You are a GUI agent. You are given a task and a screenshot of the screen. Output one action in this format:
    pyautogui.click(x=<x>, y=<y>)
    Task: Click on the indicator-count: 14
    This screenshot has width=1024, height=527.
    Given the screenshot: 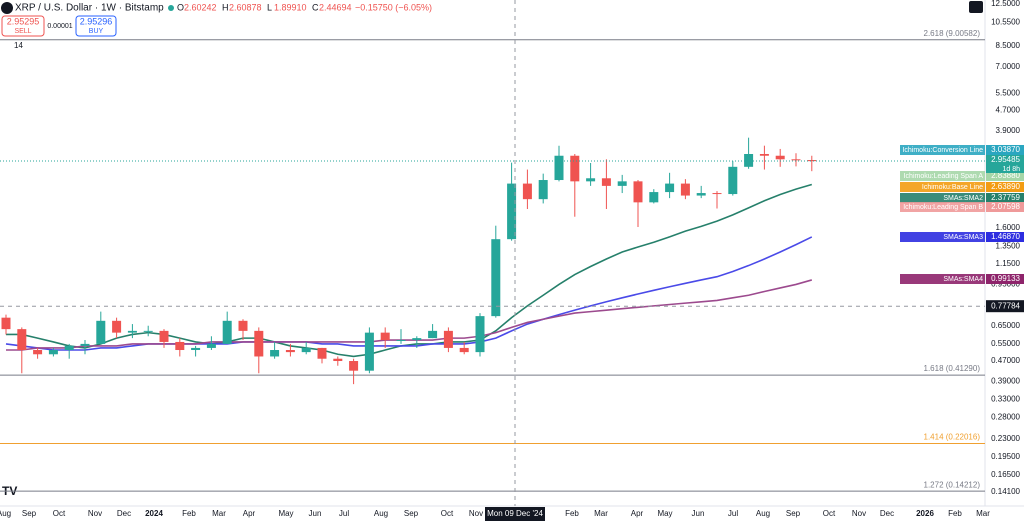 What is the action you would take?
    pyautogui.click(x=18, y=45)
    